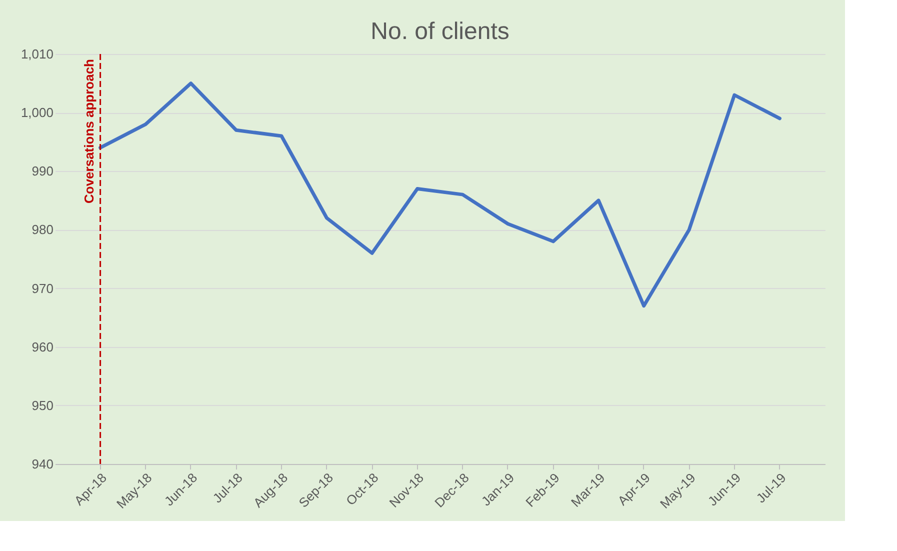 The image size is (897, 551). I want to click on y-tick-label: 950, so click(43, 405).